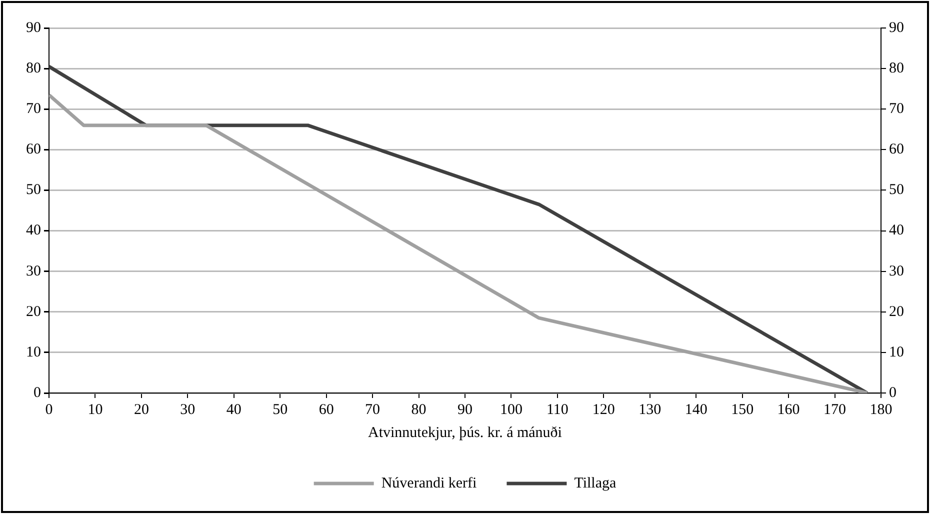 The height and width of the screenshot is (514, 930). What do you see at coordinates (33, 150) in the screenshot?
I see `y2-tick-label: 60` at bounding box center [33, 150].